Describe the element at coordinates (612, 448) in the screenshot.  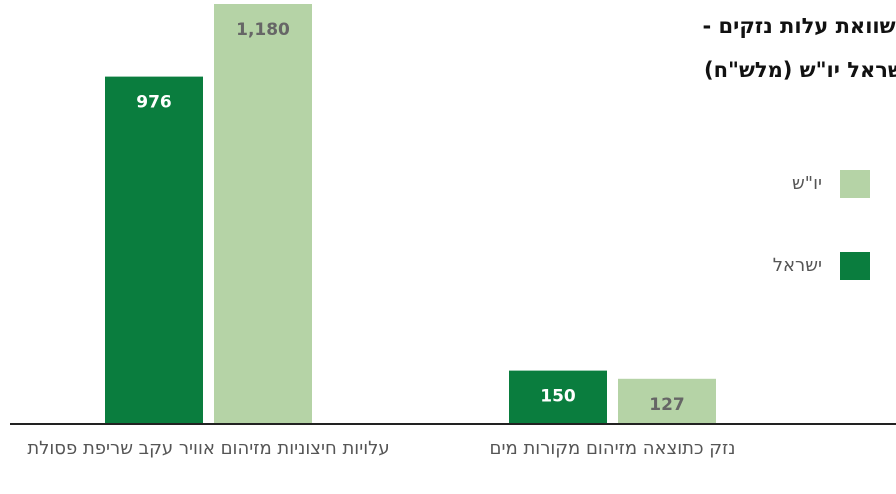
I see `x-tick-label: נזק כתוצאה מזיהום מקורות מים` at that location.